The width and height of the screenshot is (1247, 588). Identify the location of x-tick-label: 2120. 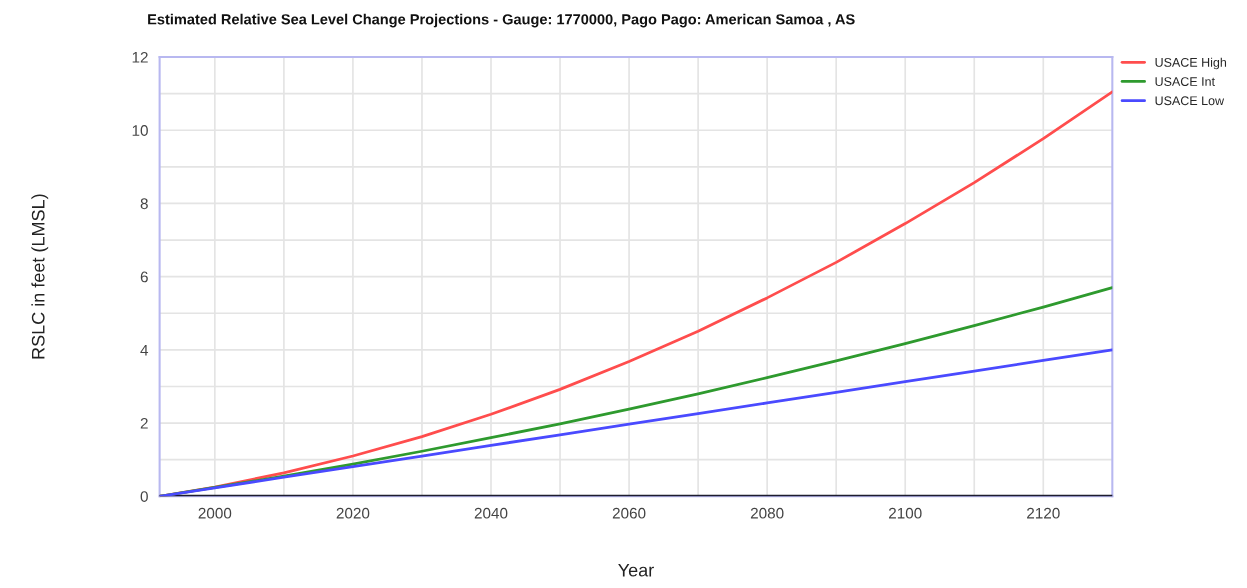
(1043, 513).